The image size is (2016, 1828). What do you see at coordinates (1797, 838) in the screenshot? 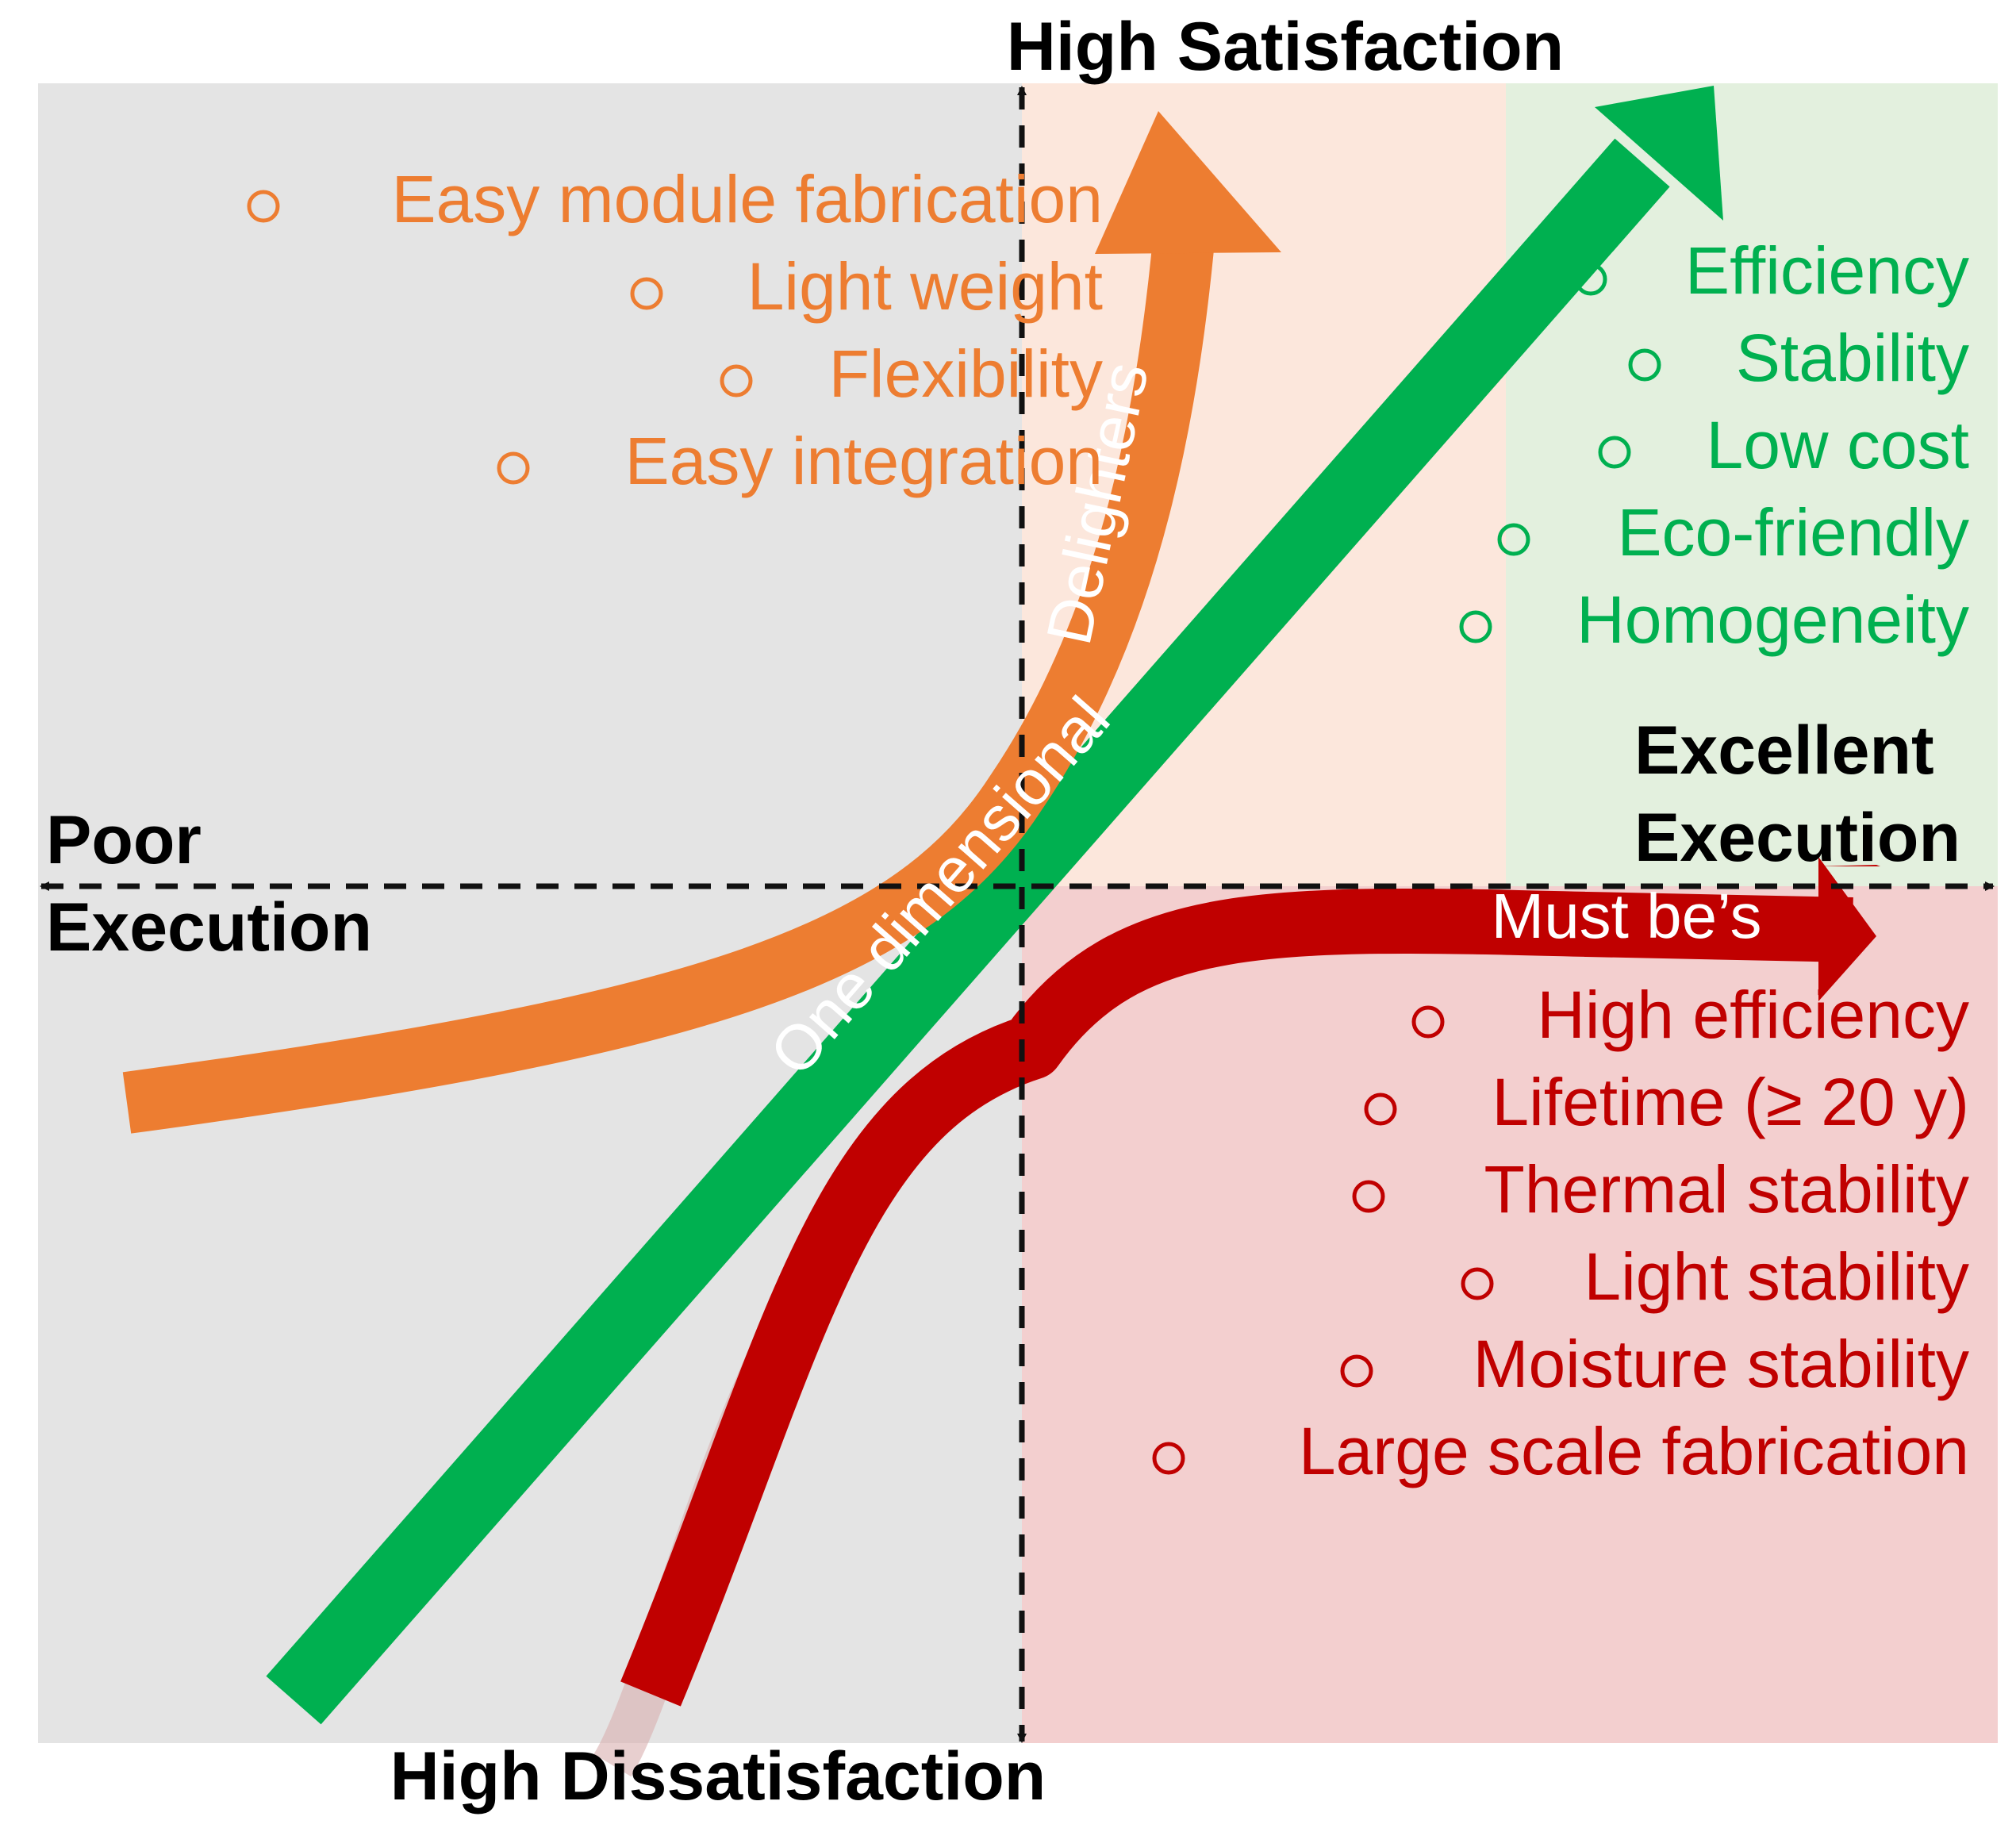
I see `excellent-execution-label-line2: Execution` at bounding box center [1797, 838].